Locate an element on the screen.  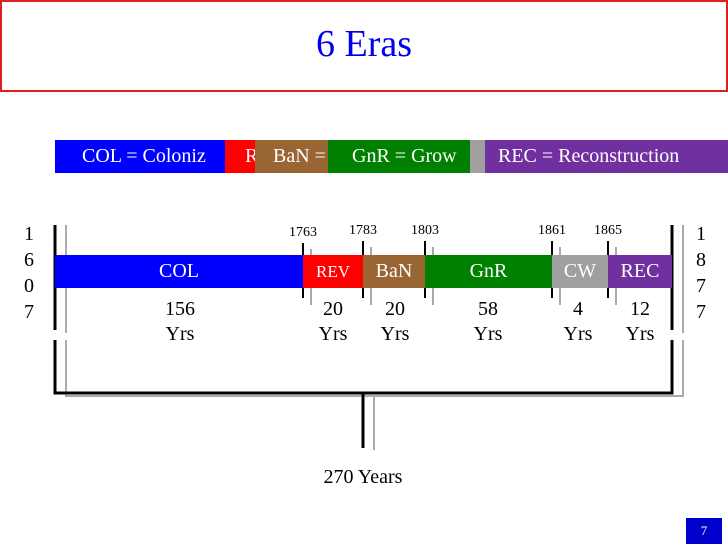
start-year: 1607 is located at coordinates (29, 273).